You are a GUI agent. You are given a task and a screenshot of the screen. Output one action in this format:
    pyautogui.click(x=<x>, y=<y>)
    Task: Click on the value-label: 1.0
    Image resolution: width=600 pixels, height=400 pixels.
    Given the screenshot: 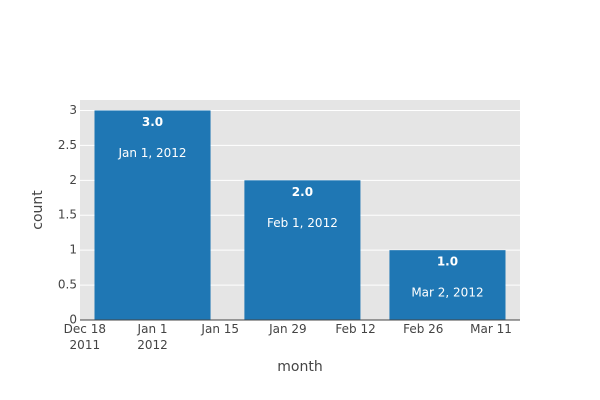 What is the action you would take?
    pyautogui.click(x=447, y=262)
    